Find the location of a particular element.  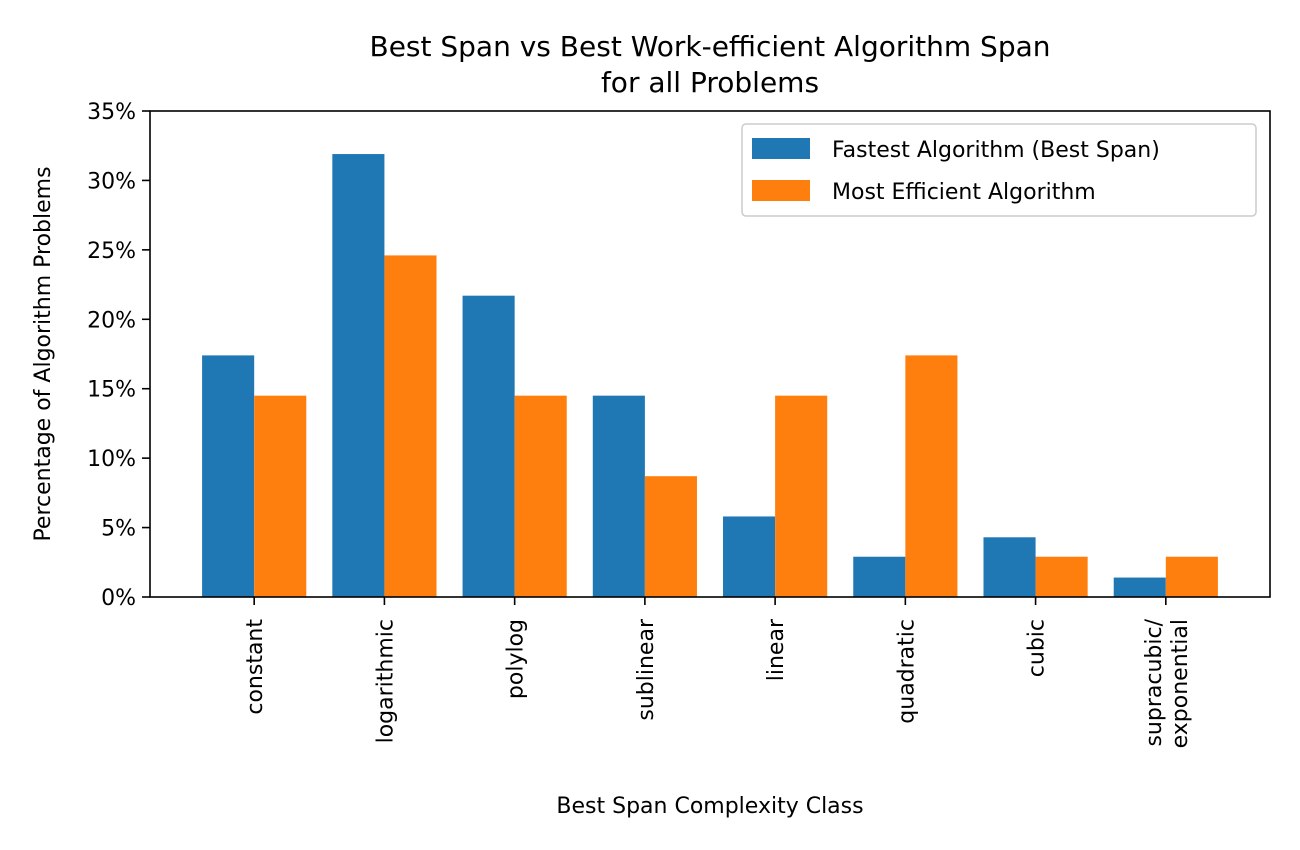

legend-frame is located at coordinates (999, 170).